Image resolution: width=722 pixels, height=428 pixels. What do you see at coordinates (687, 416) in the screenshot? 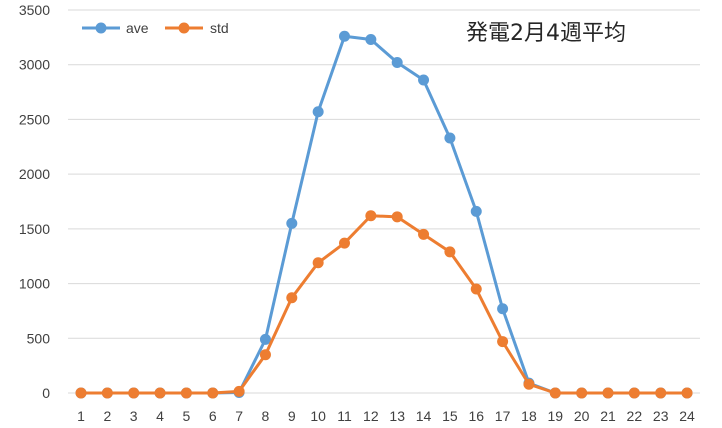
I see `x-tick-label: 24` at bounding box center [687, 416].